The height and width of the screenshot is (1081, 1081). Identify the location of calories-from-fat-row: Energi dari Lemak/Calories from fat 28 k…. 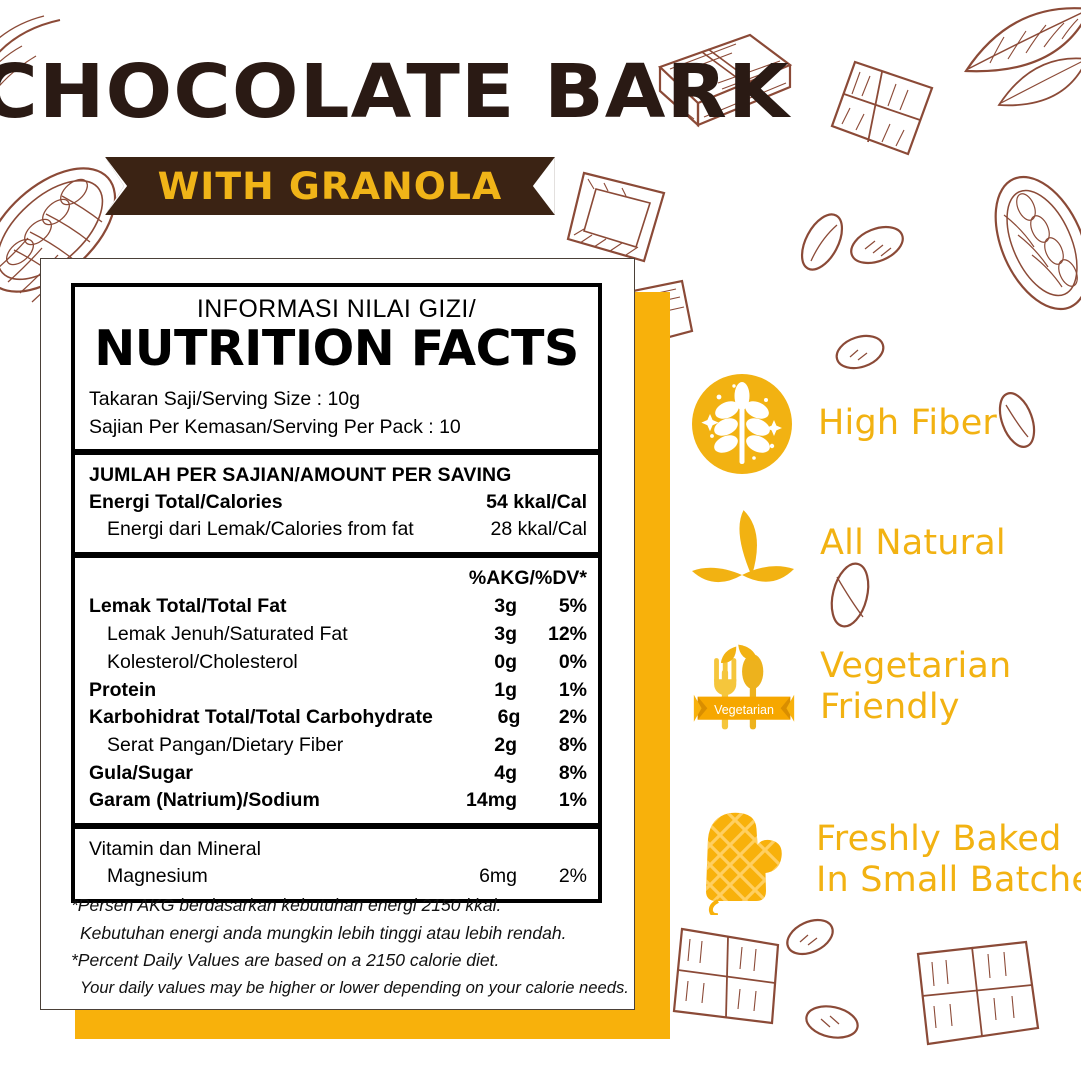
(336, 534).